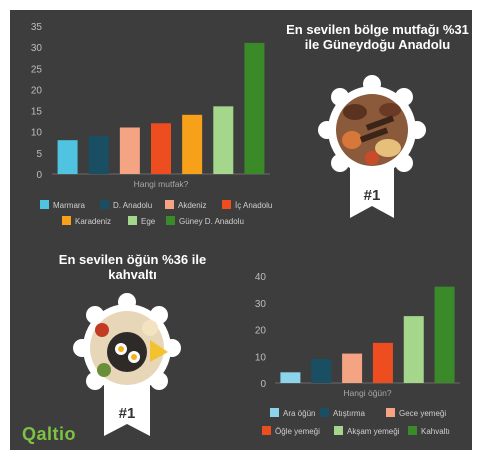 Image resolution: width=480 pixels, height=450 pixels. What do you see at coordinates (127, 364) in the screenshot?
I see `food-photo-badge-2: #1` at bounding box center [127, 364].